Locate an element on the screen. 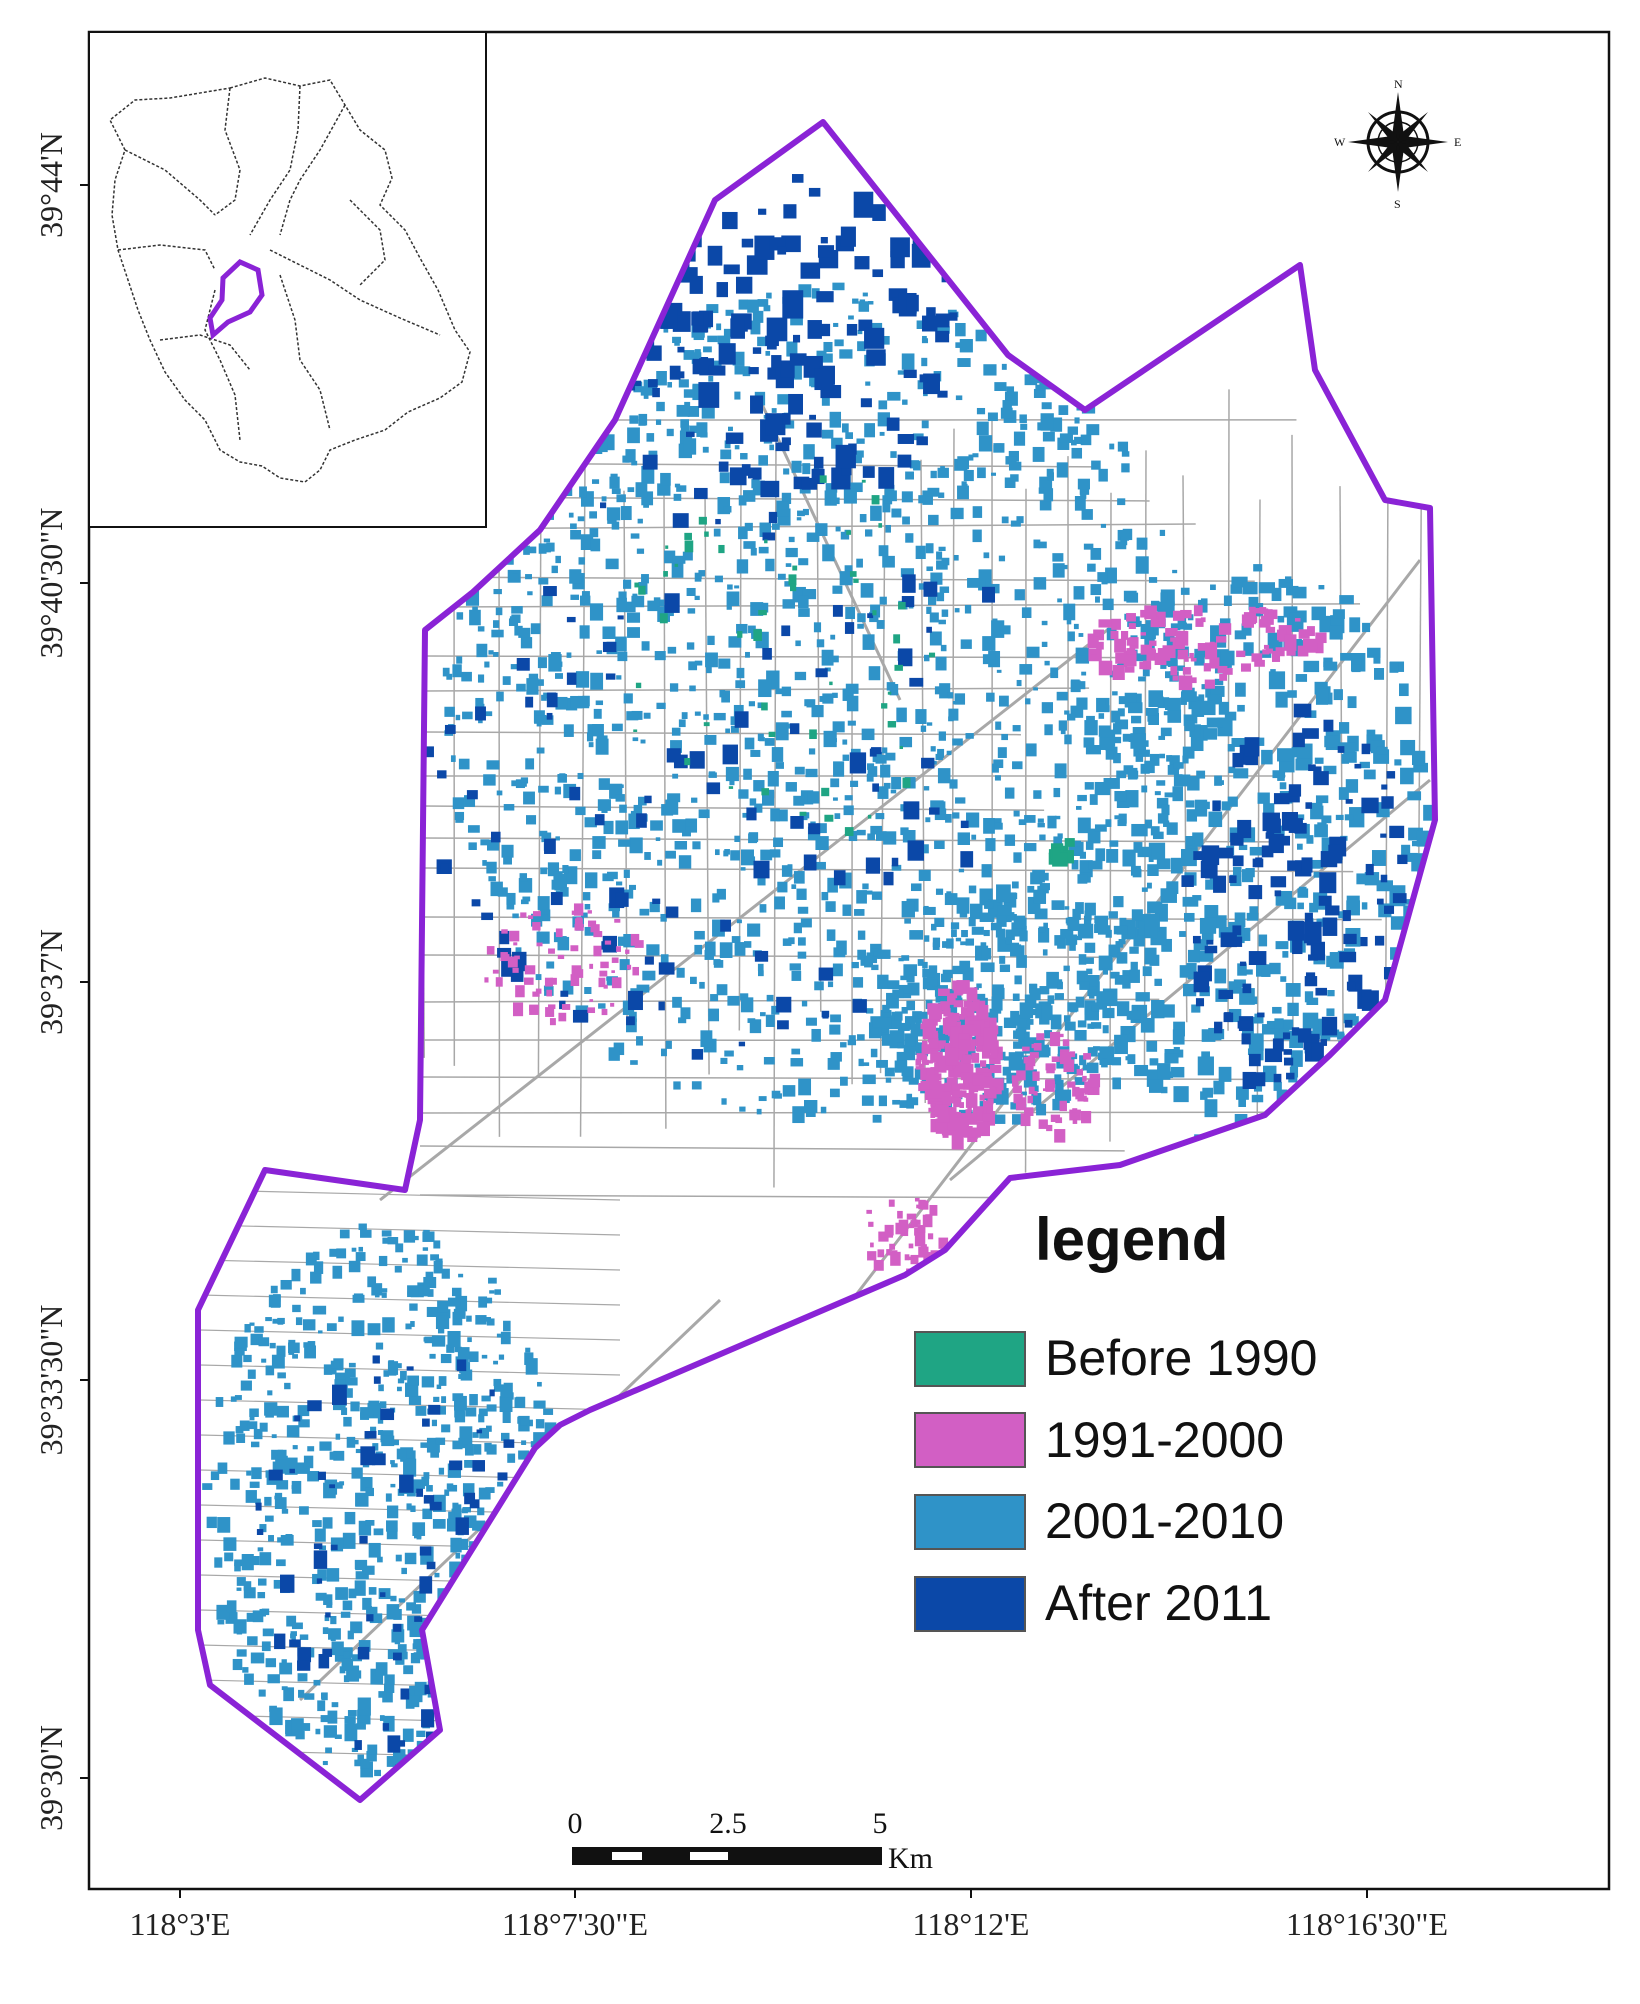 The width and height of the screenshot is (1640, 2004). legend-label: After 2011 is located at coordinates (1158, 1603).